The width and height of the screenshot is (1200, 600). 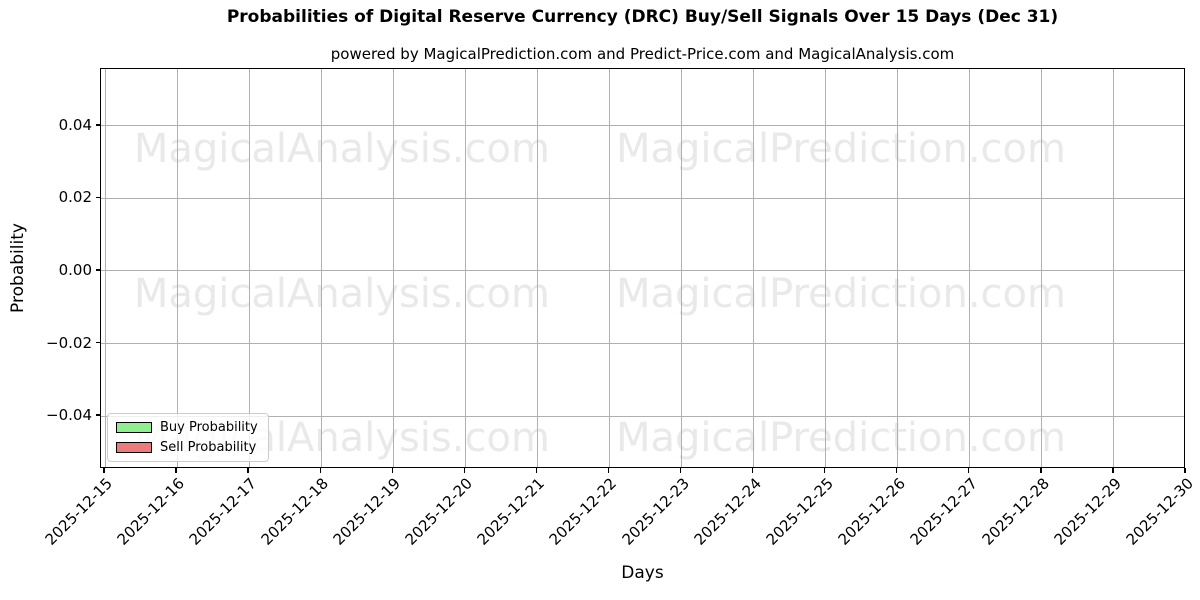 I want to click on buy-probability-swatch, so click(x=134, y=427).